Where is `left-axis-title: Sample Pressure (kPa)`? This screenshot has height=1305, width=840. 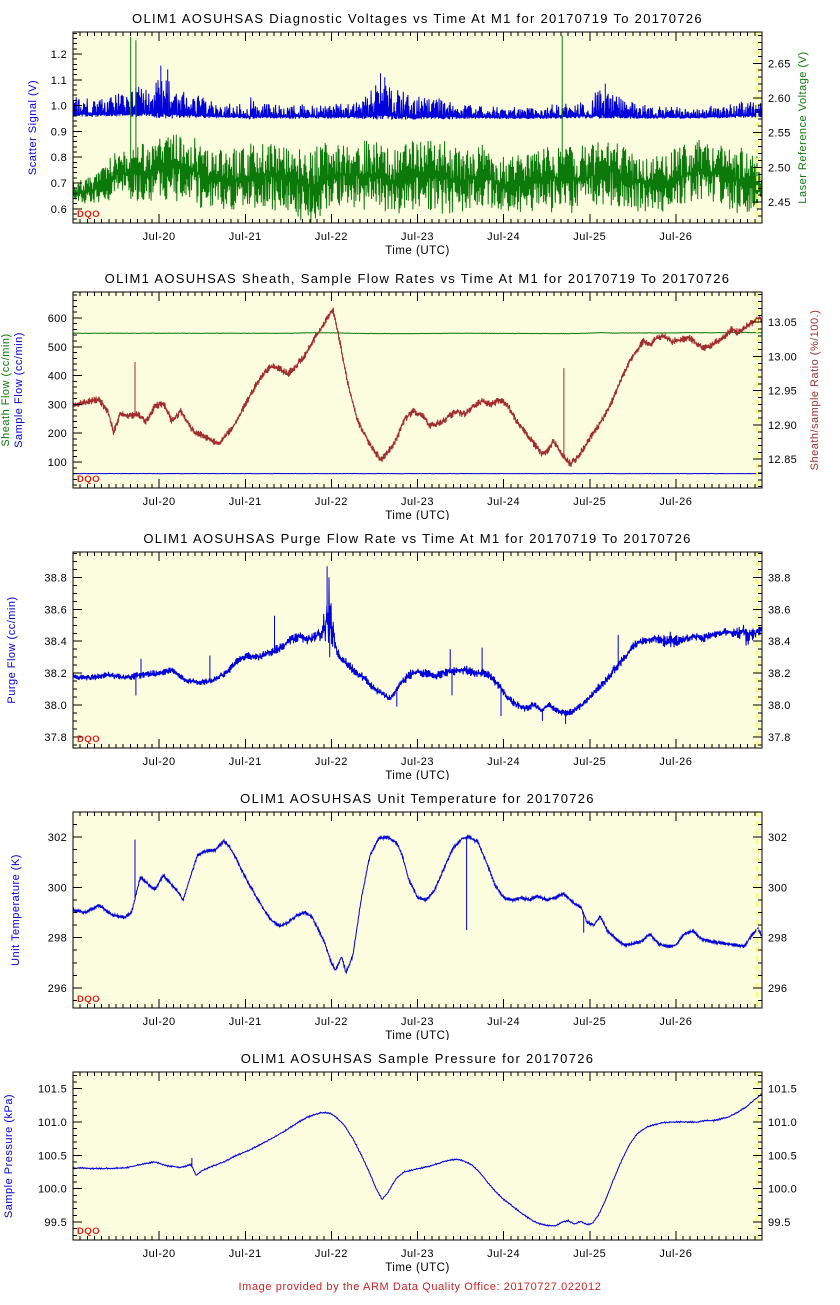 left-axis-title: Sample Pressure (kPa) is located at coordinates (9, 1156).